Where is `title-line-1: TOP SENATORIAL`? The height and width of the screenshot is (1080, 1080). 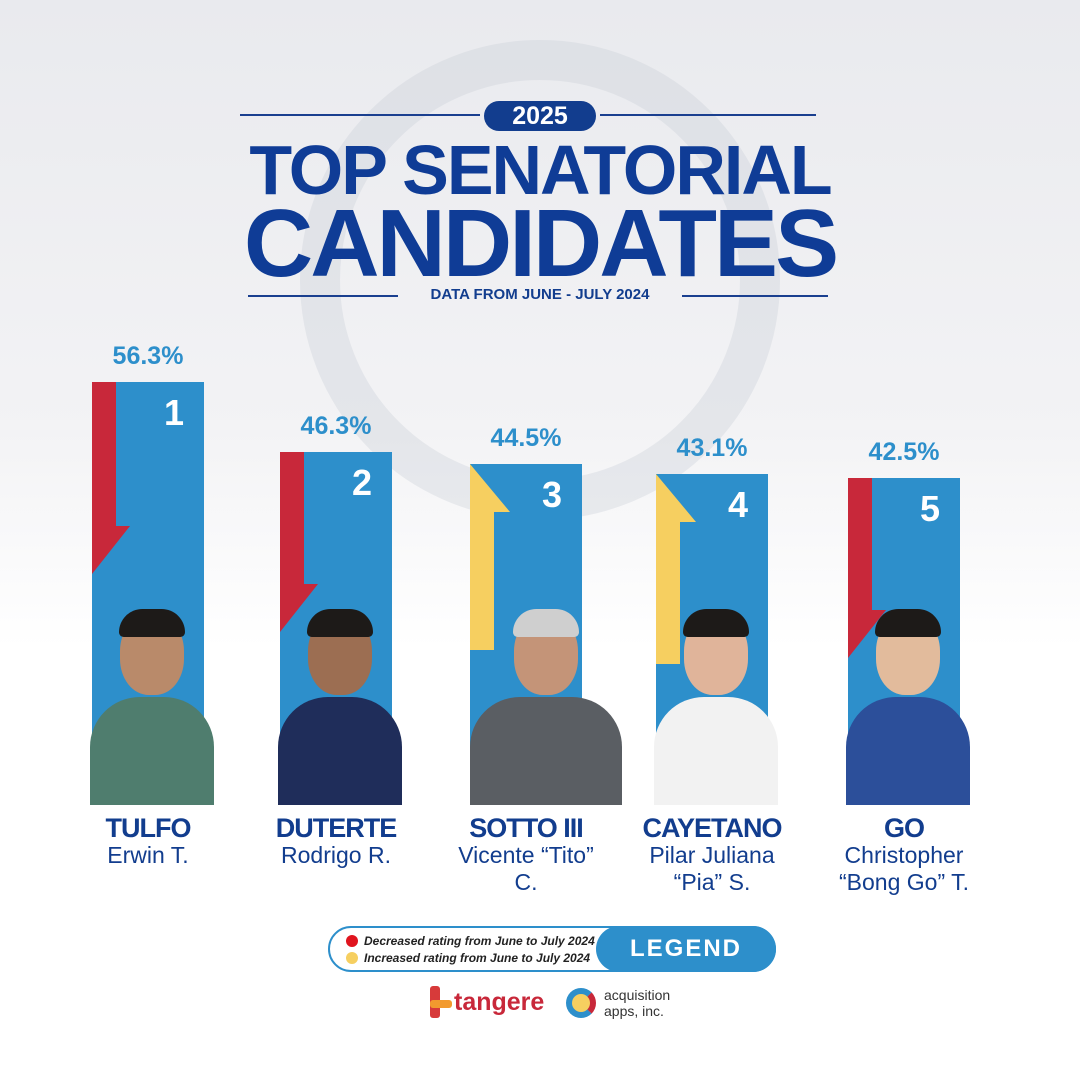 title-line-1: TOP SENATORIAL is located at coordinates (540, 170).